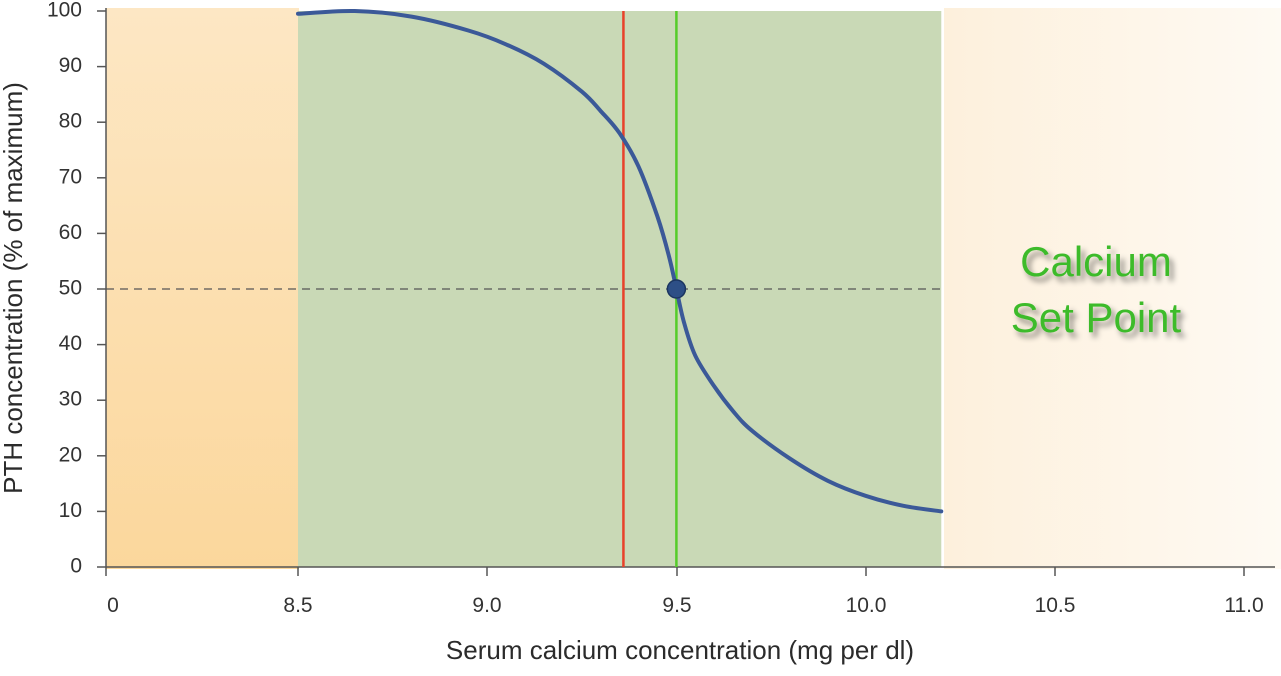 Image resolution: width=1281 pixels, height=676 pixels. What do you see at coordinates (676, 605) in the screenshot?
I see `x-tick-label: 9.5` at bounding box center [676, 605].